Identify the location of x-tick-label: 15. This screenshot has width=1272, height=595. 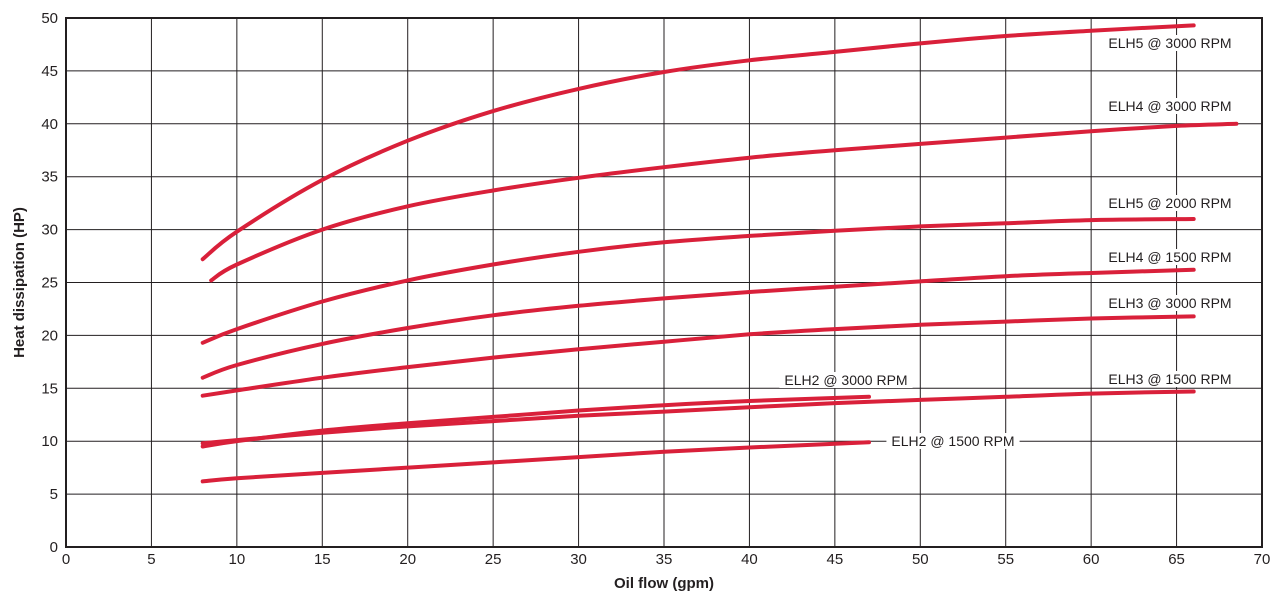
(322, 559).